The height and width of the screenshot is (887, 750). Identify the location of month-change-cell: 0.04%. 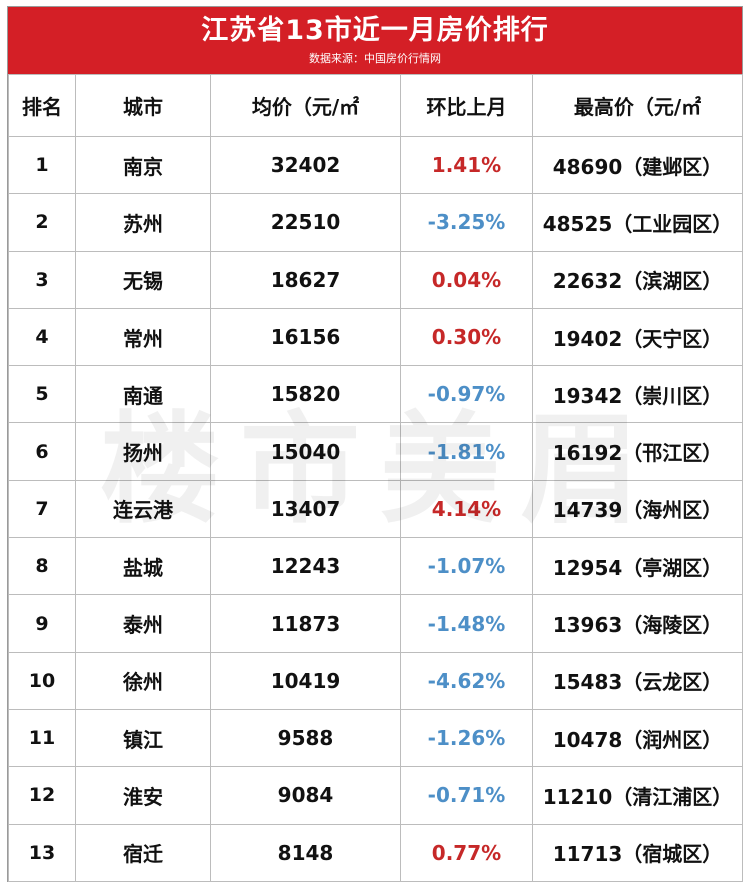
(466, 279).